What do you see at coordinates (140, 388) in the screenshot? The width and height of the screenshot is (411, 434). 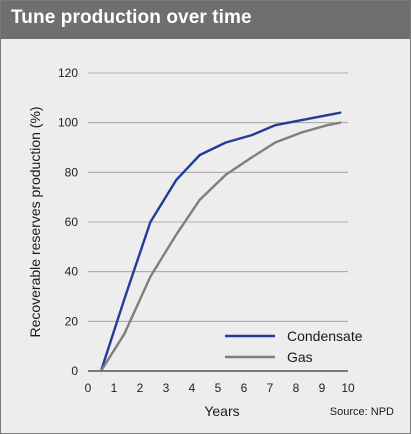 I see `x-tick-label: 2` at bounding box center [140, 388].